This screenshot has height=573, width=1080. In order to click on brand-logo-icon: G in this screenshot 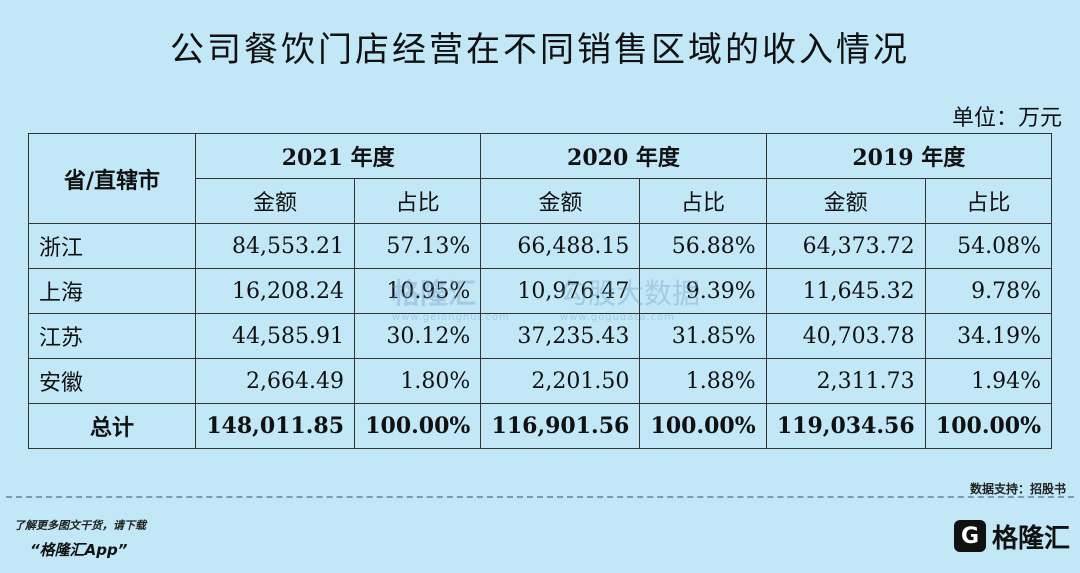, I will do `click(969, 536)`.